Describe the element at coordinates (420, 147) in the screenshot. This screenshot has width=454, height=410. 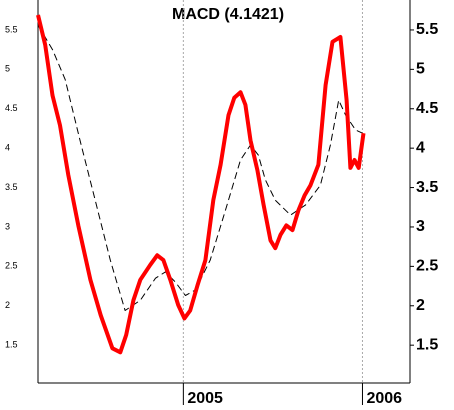
I see `y-tick-label-right: 4` at that location.